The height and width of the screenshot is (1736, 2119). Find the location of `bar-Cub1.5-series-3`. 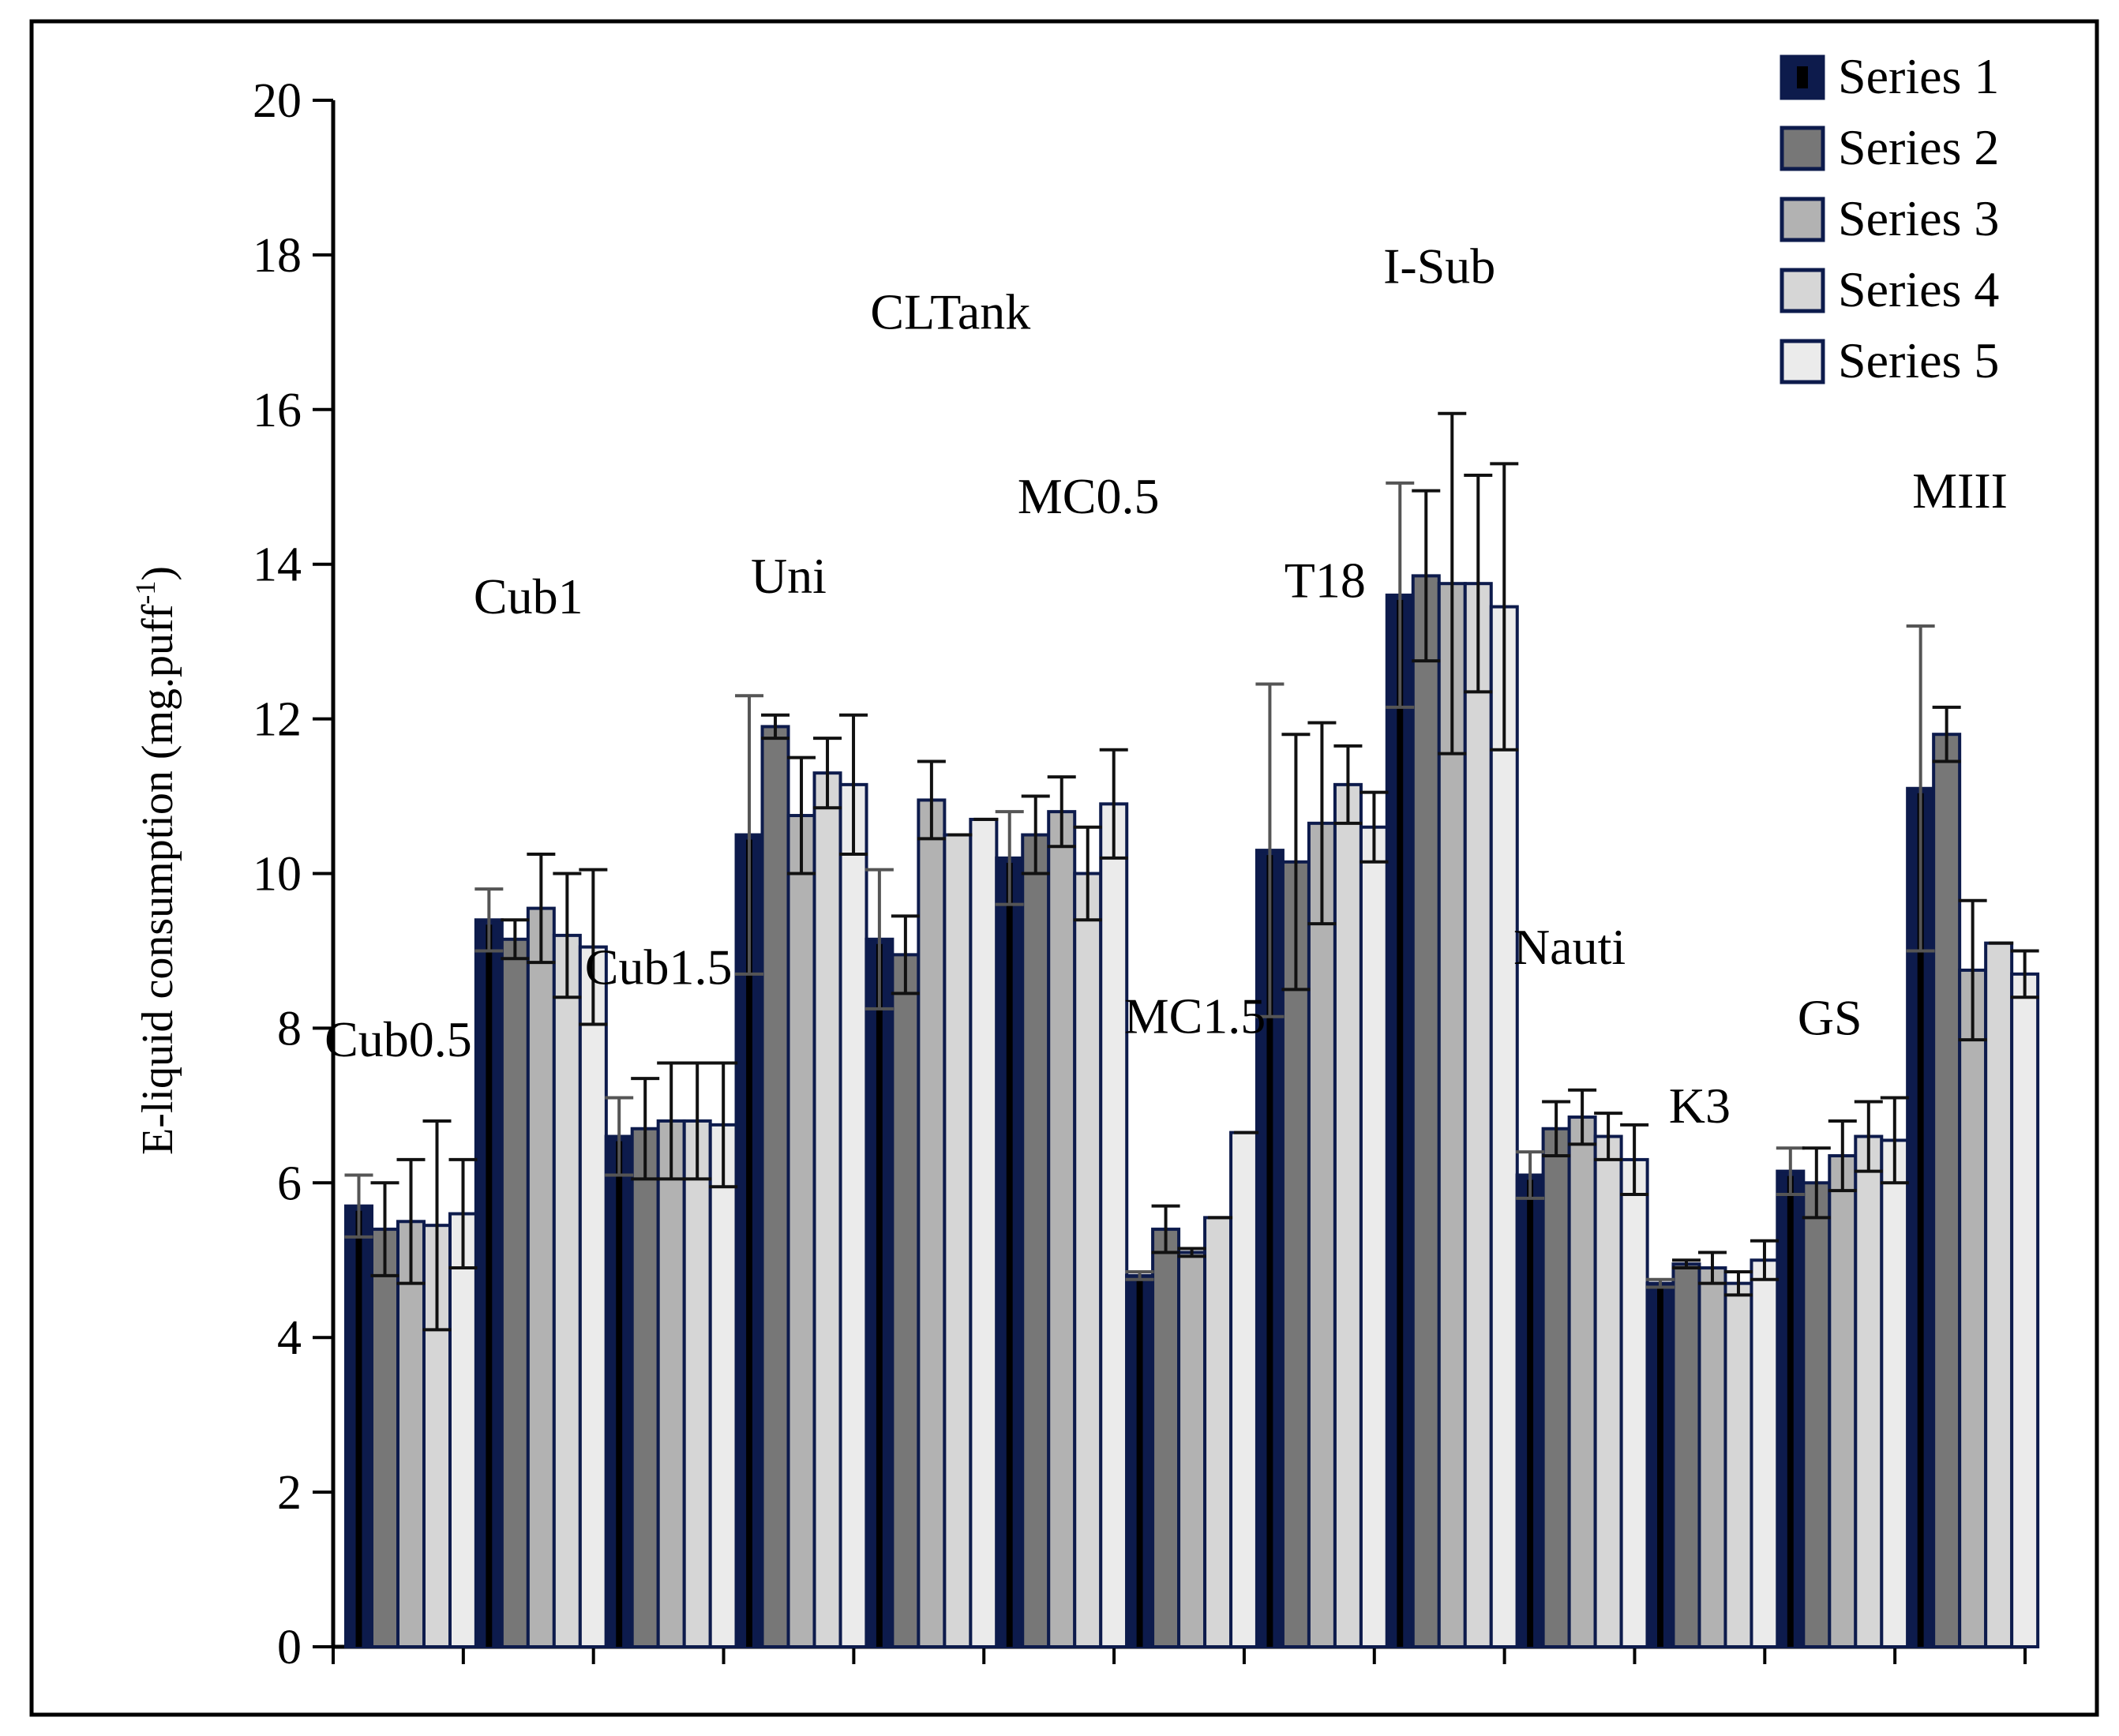

bar-Cub1.5-series-3 is located at coordinates (671, 1383).